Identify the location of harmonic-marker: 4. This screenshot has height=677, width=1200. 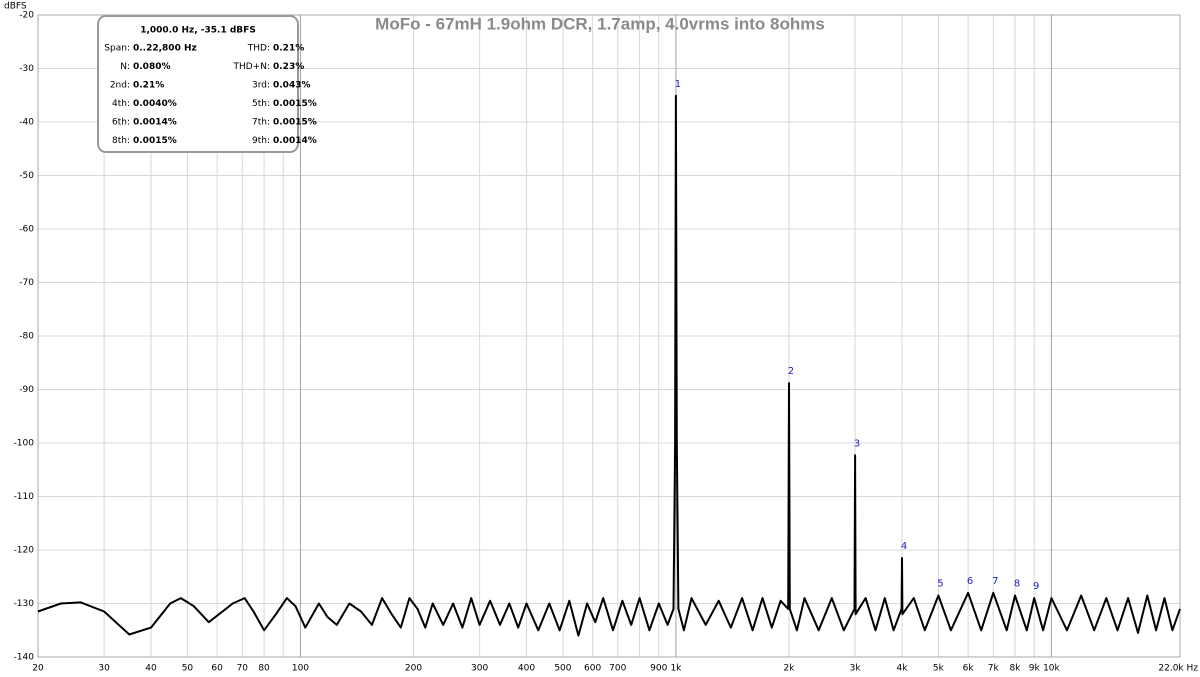
(904, 546).